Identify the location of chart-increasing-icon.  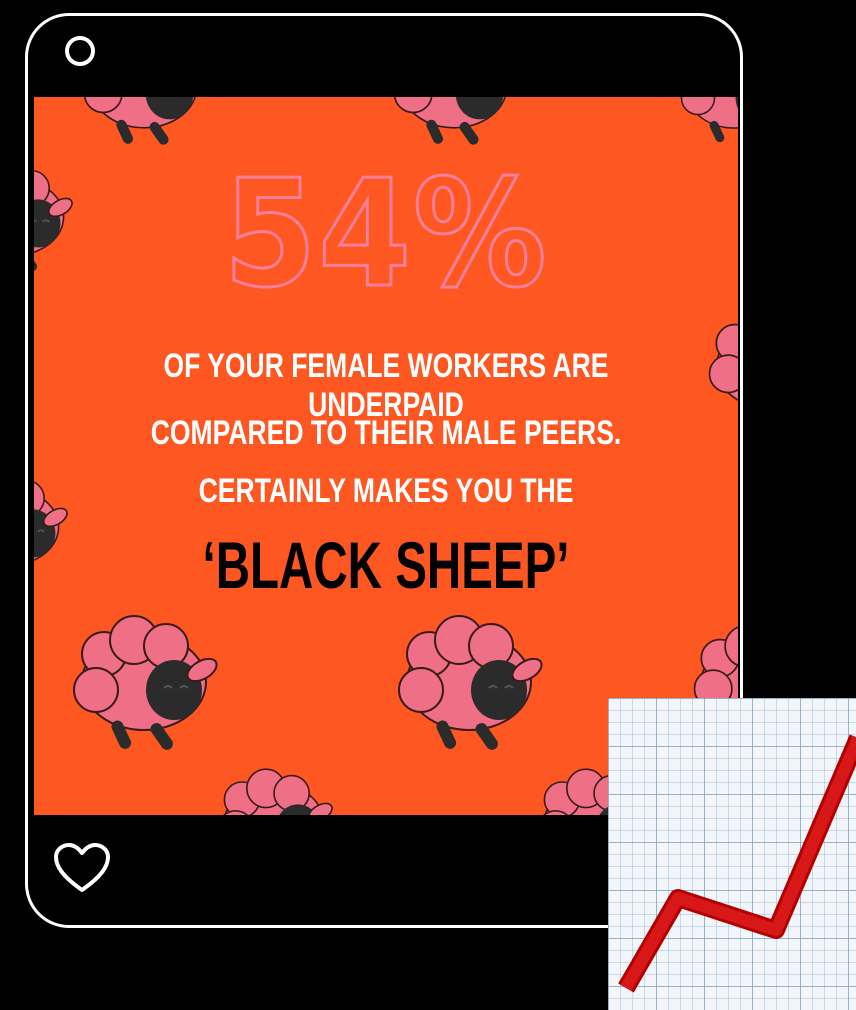
(732, 854).